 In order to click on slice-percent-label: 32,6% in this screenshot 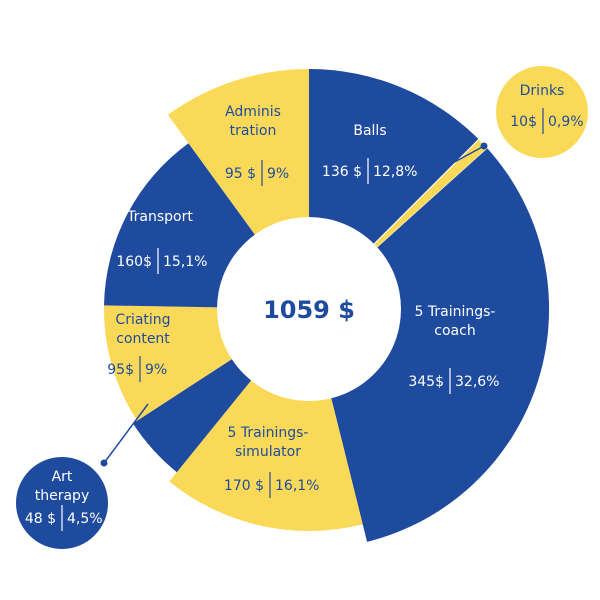, I will do `click(477, 382)`.